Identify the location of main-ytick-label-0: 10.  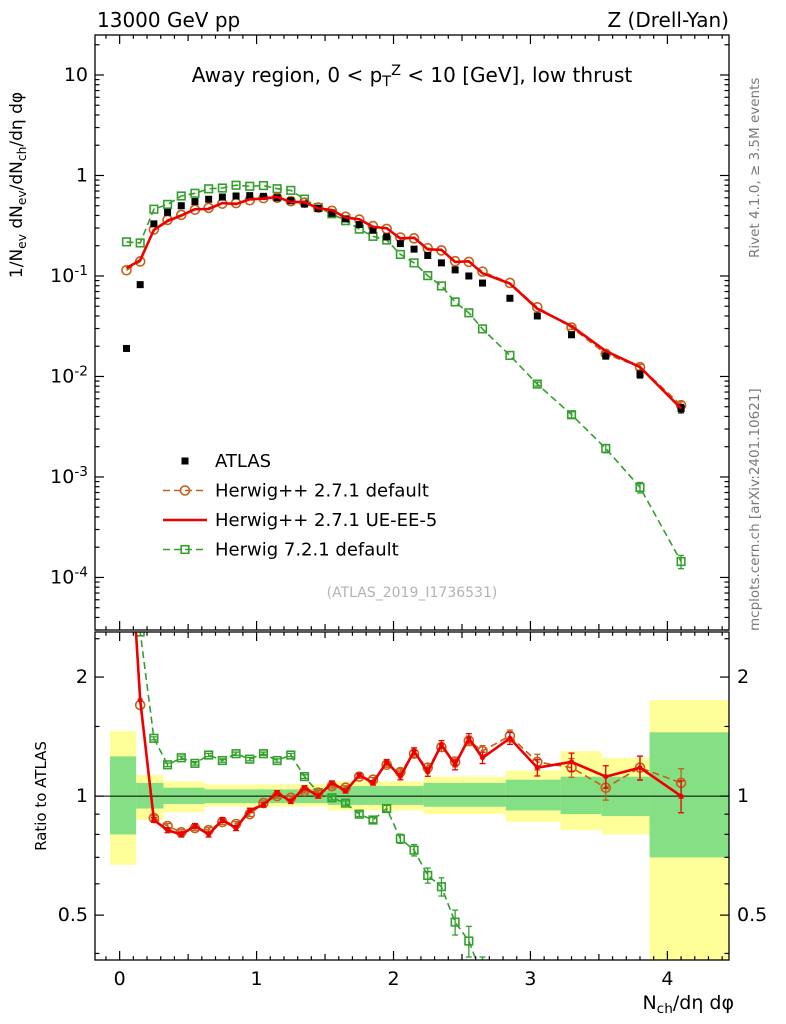
(76, 75).